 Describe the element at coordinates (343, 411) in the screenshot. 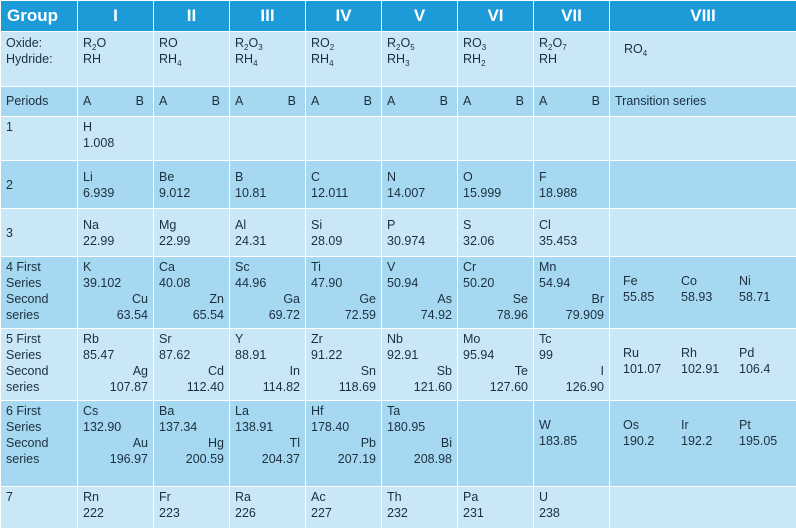

I see `element-symbol: Hf` at that location.